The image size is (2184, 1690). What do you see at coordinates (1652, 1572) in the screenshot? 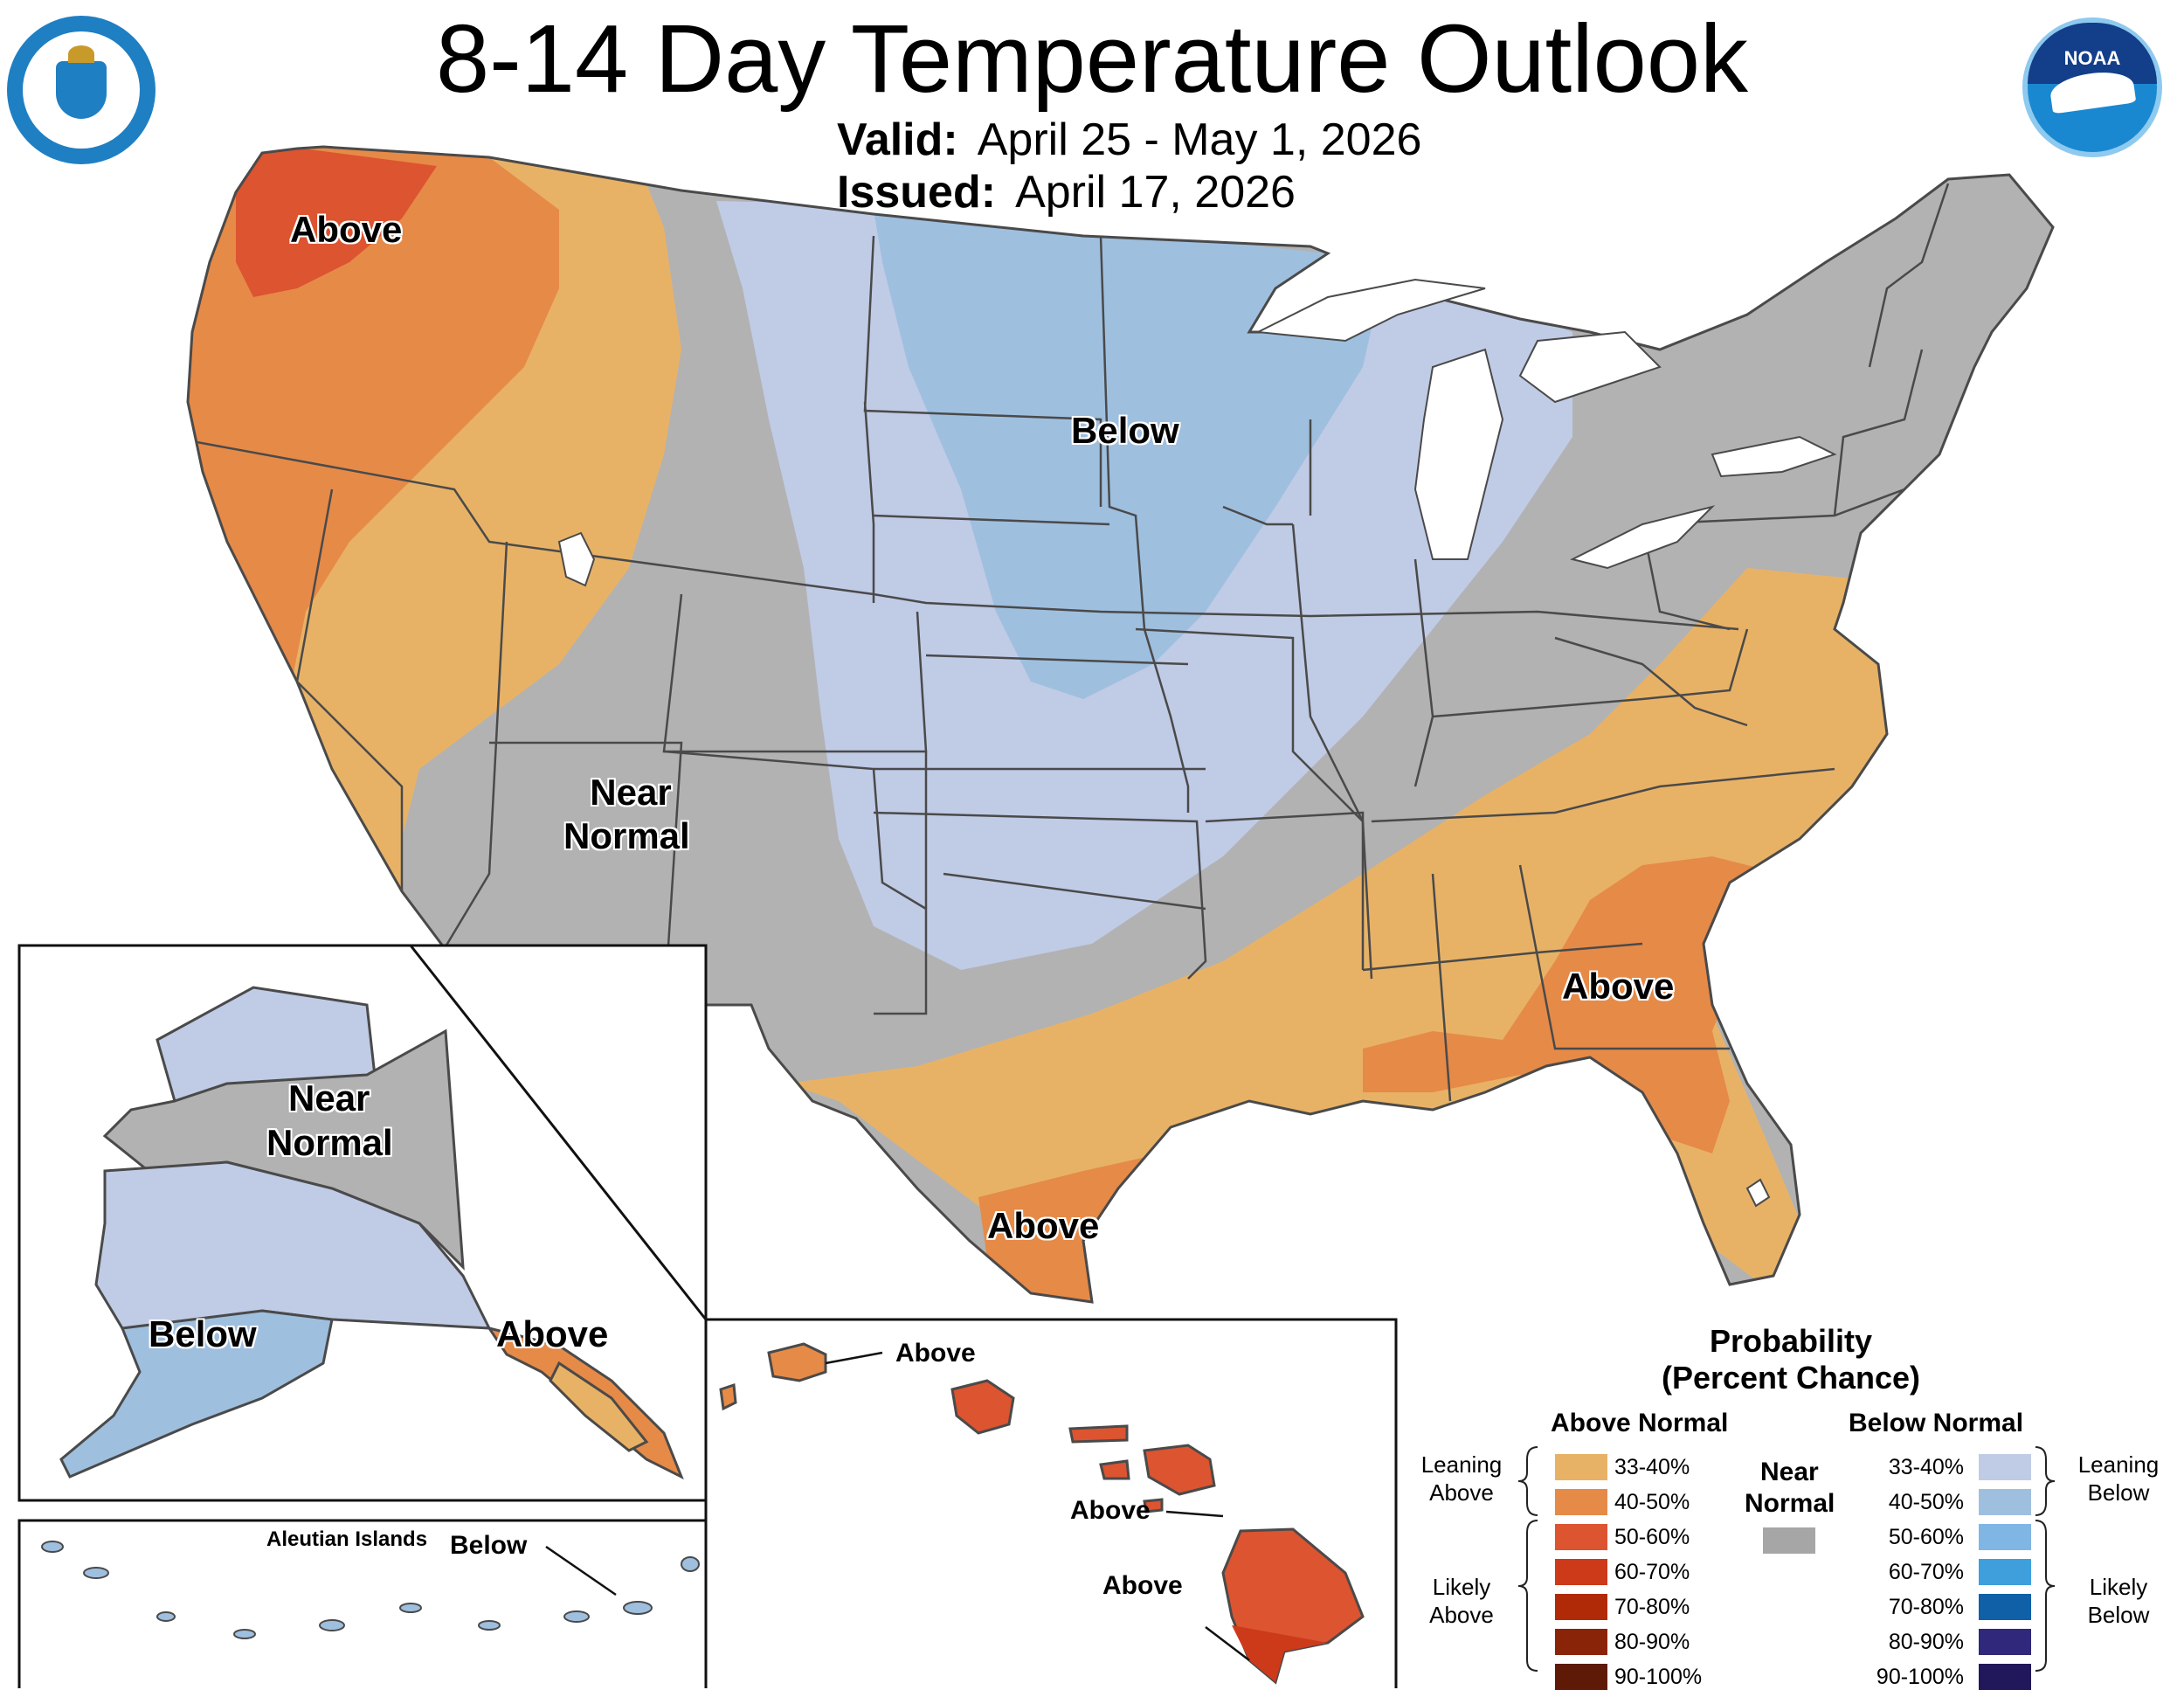
I see `legend-above-bin-label: 60-70%` at bounding box center [1652, 1572].